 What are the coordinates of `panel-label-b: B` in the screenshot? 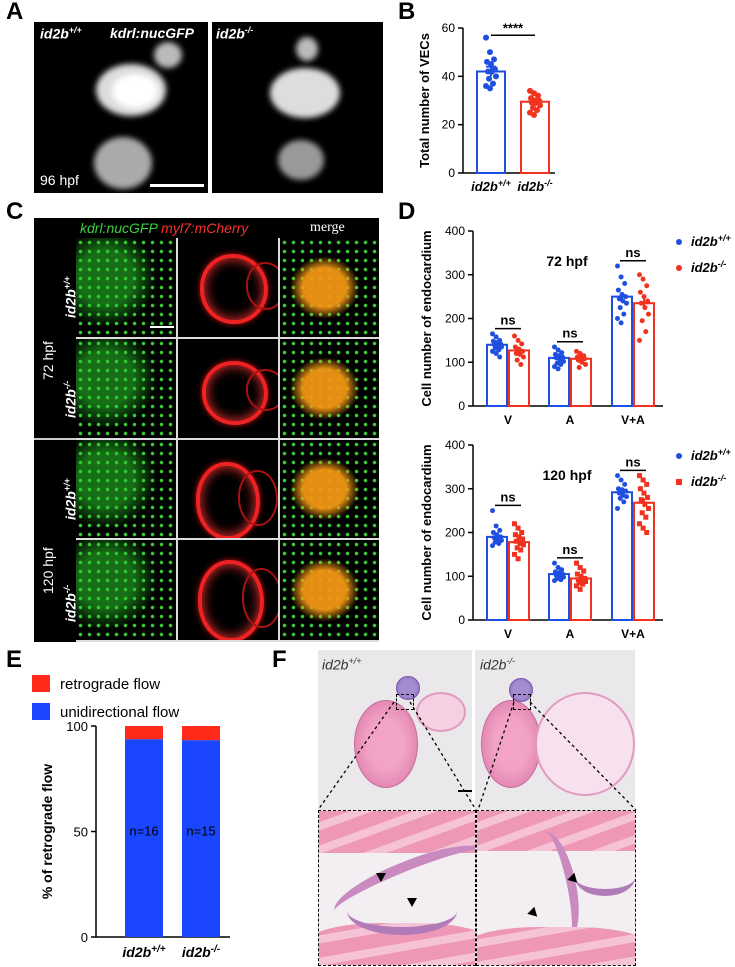 It's located at (407, 12).